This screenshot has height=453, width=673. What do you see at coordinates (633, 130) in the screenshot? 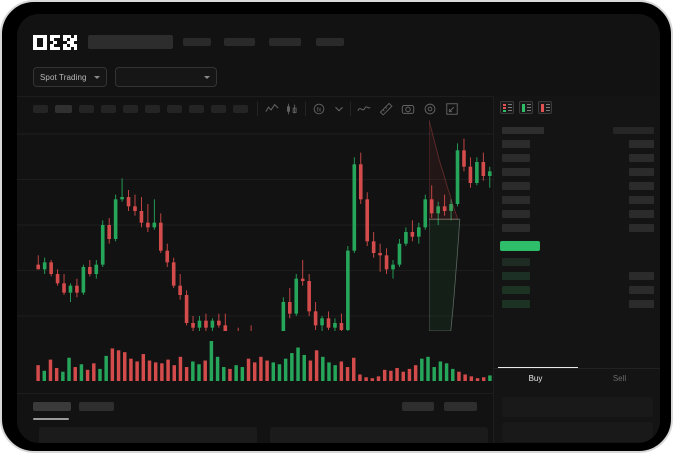
I see `orderbook-col-header-right` at bounding box center [633, 130].